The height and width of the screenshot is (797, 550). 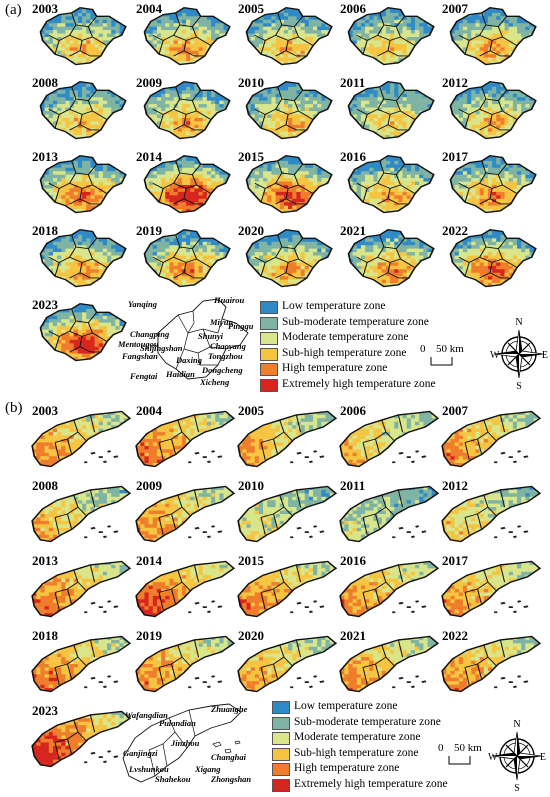 I want to click on year-label: 2013, so click(x=45, y=157).